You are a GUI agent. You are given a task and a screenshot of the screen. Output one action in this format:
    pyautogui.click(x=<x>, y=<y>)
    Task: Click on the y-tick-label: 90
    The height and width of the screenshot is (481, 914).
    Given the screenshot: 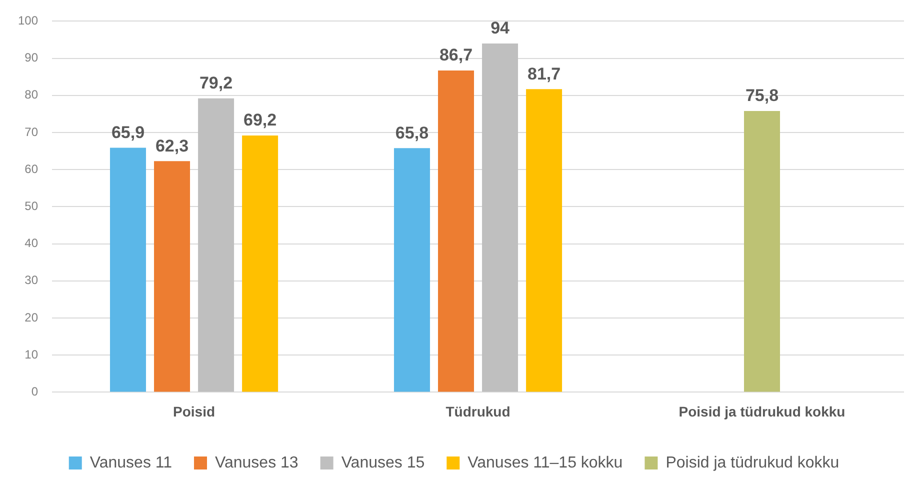 What is the action you would take?
    pyautogui.click(x=31, y=57)
    